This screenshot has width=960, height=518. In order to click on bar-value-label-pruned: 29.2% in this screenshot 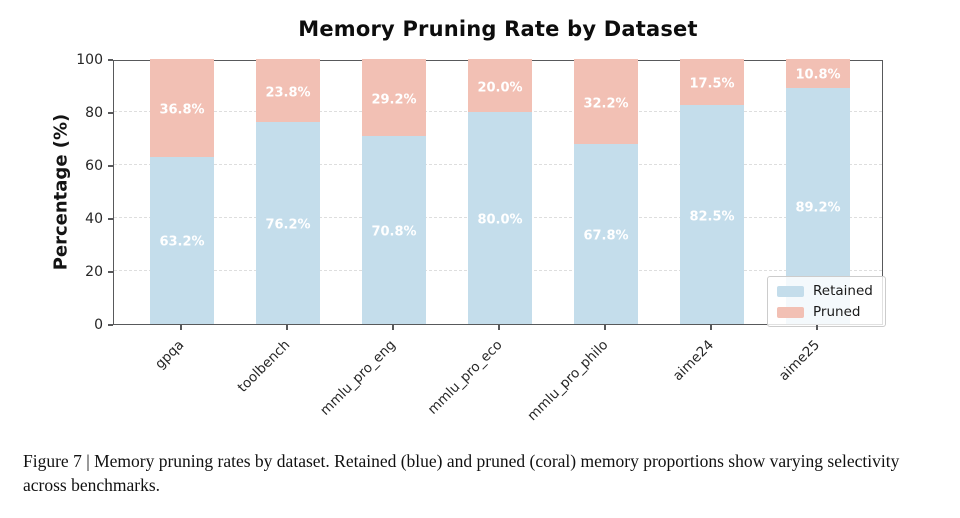, I will do `click(394, 100)`.